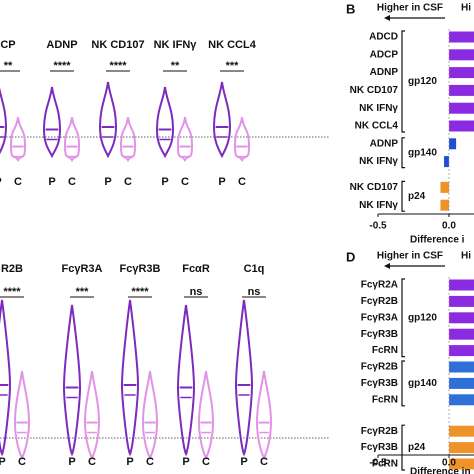 The image size is (474, 474). I want to click on x-axis-label: Difference i, so click(437, 240).